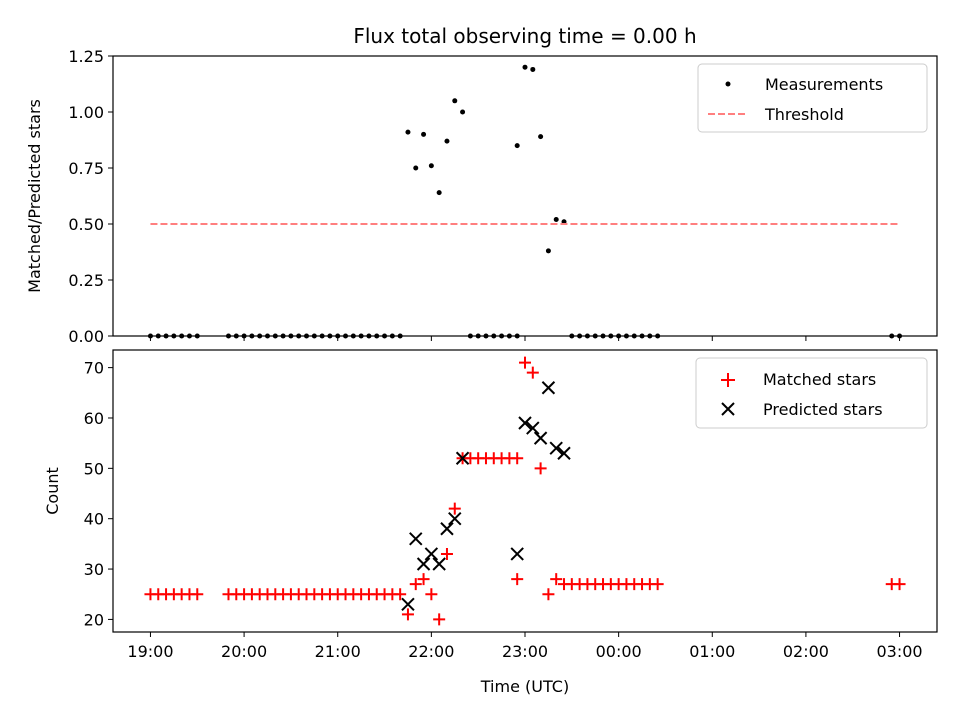  Describe the element at coordinates (899, 651) in the screenshot. I see `x-tick-label: 03:00` at that location.